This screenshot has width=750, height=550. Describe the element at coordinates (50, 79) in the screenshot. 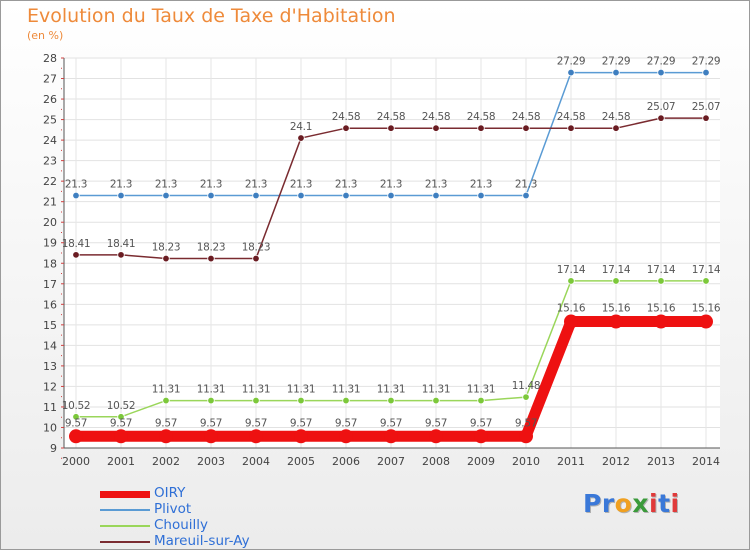

I see `y-tick-label: 27` at that location.